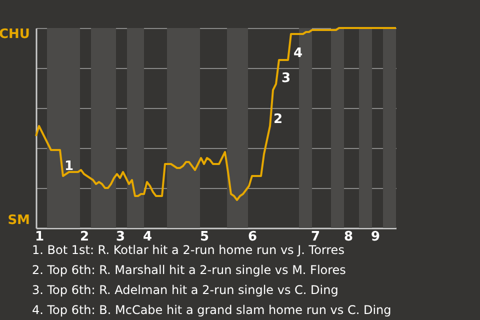  What do you see at coordinates (375, 237) in the screenshot?
I see `x-tick-label: 9` at bounding box center [375, 237].